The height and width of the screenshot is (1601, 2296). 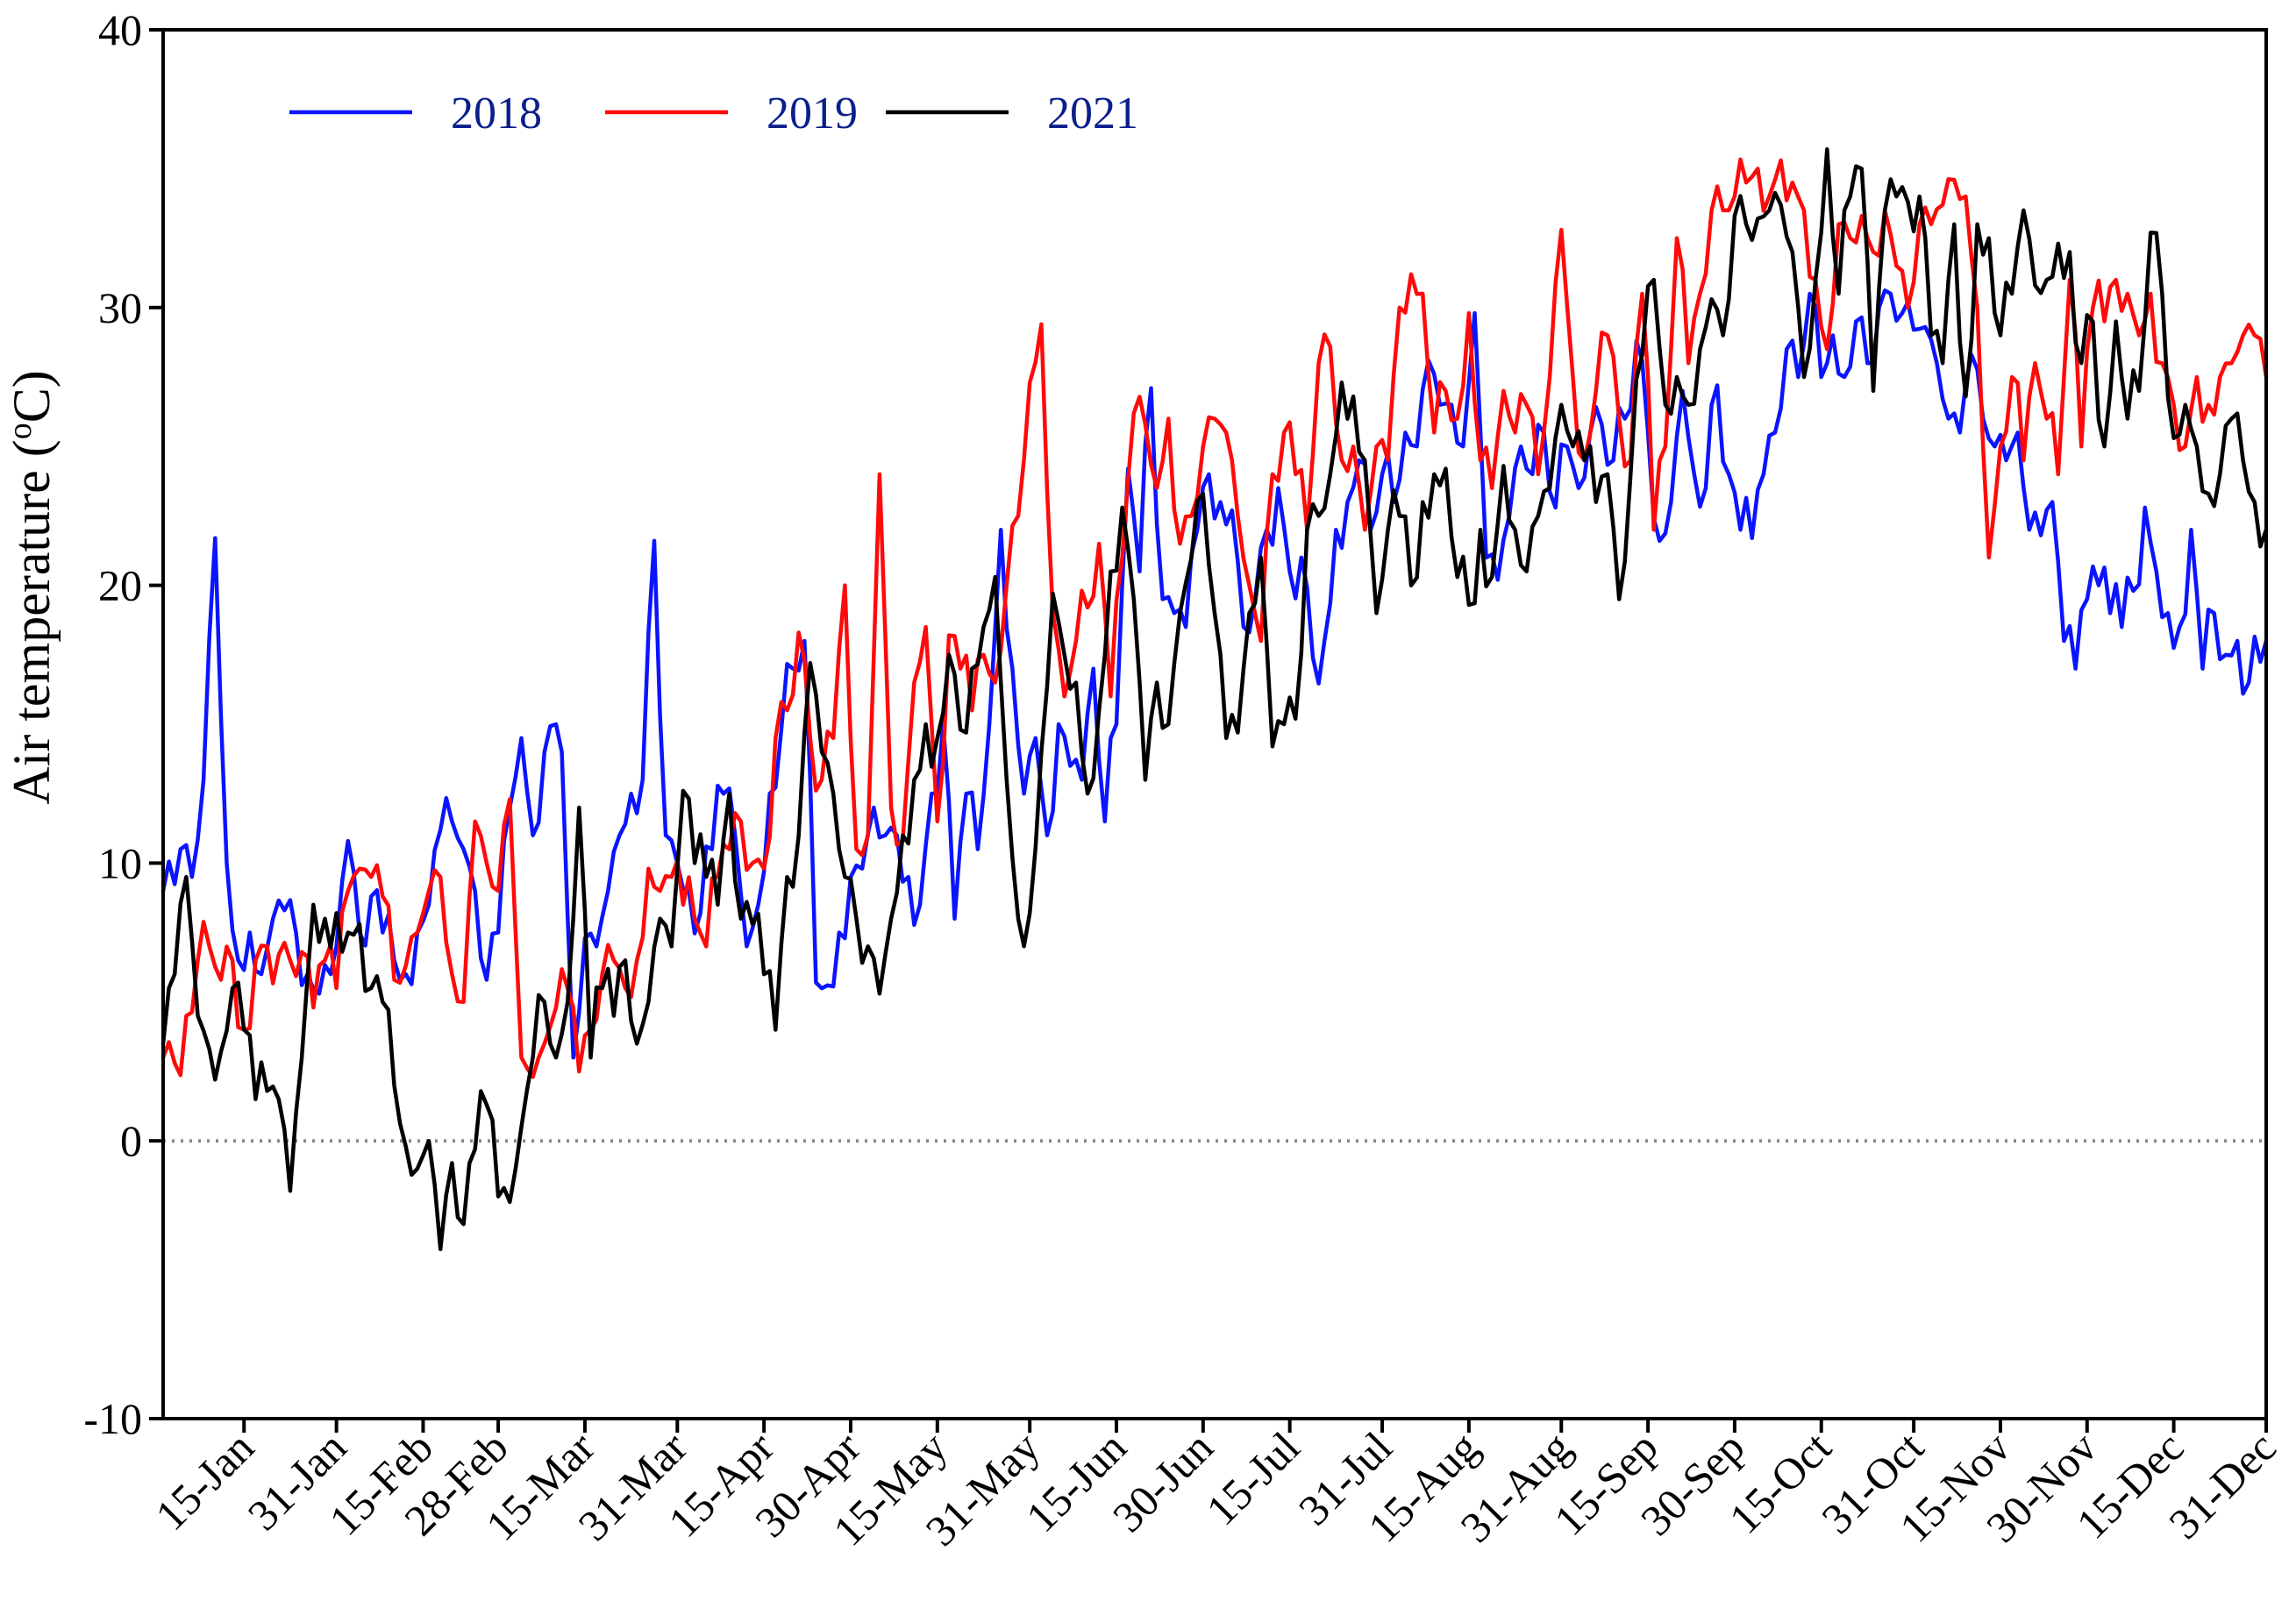 I want to click on legend: 2018 2019 2021, so click(x=713, y=114).